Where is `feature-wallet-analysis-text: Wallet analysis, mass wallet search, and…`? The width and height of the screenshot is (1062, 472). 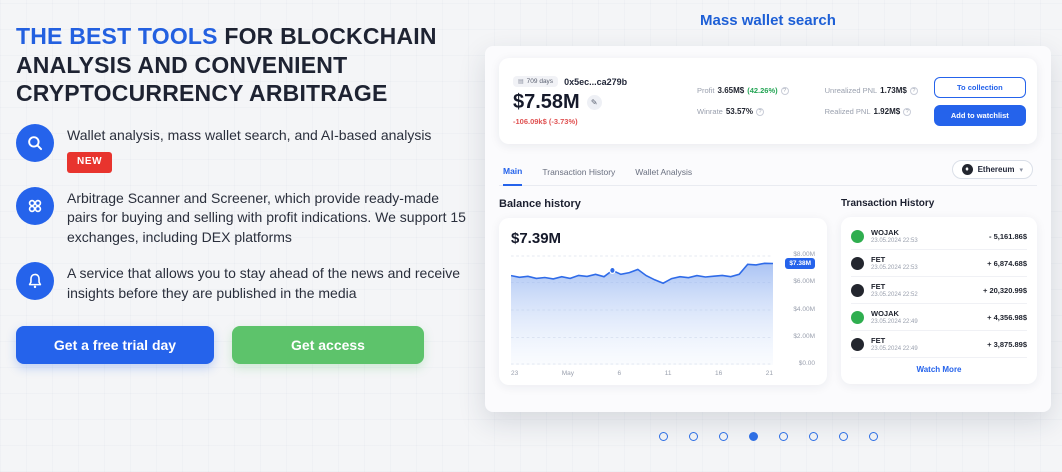 feature-wallet-analysis-text: Wallet analysis, mass wallet search, and… is located at coordinates (249, 134).